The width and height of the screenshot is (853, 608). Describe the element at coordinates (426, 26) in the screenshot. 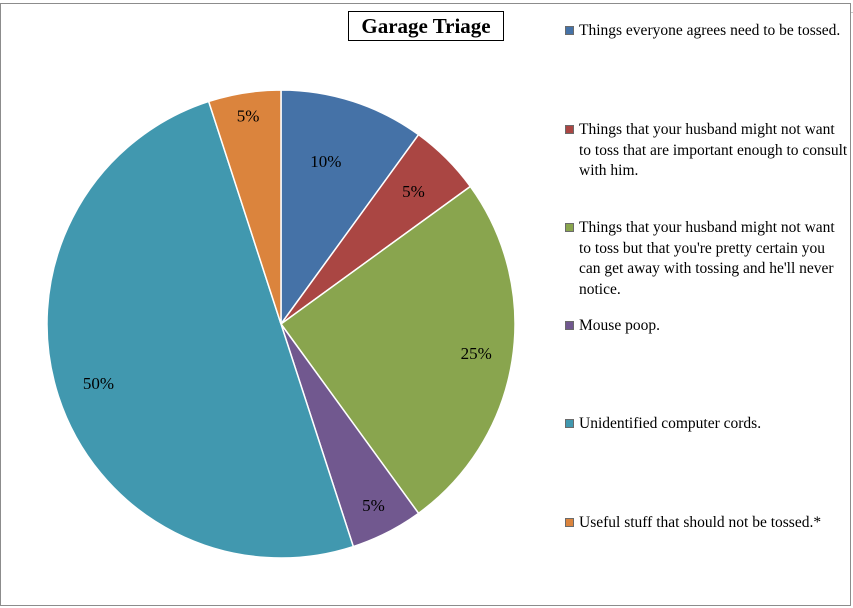

I see `chart-title: Garage Triage` at that location.